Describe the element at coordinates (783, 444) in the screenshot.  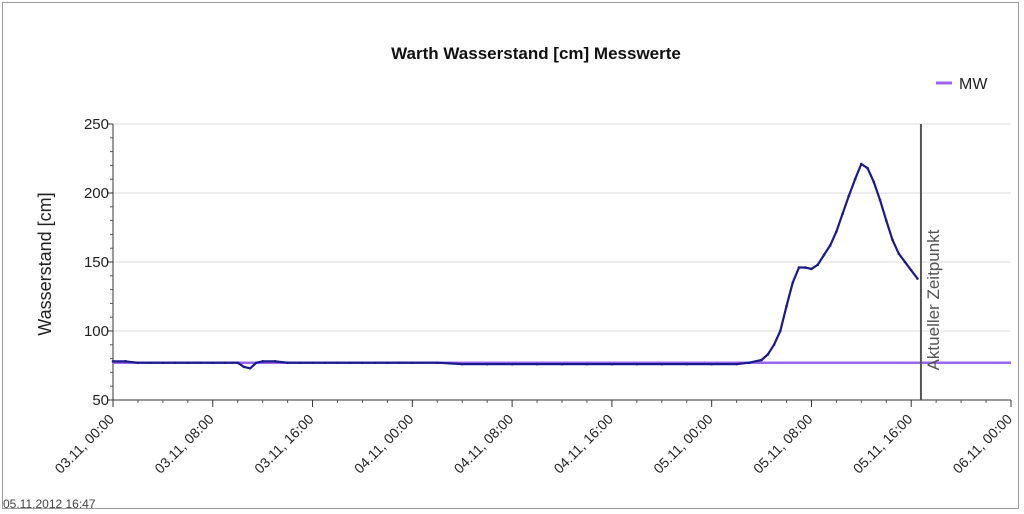
I see `x-tick-label: 05.11, 08:00` at that location.